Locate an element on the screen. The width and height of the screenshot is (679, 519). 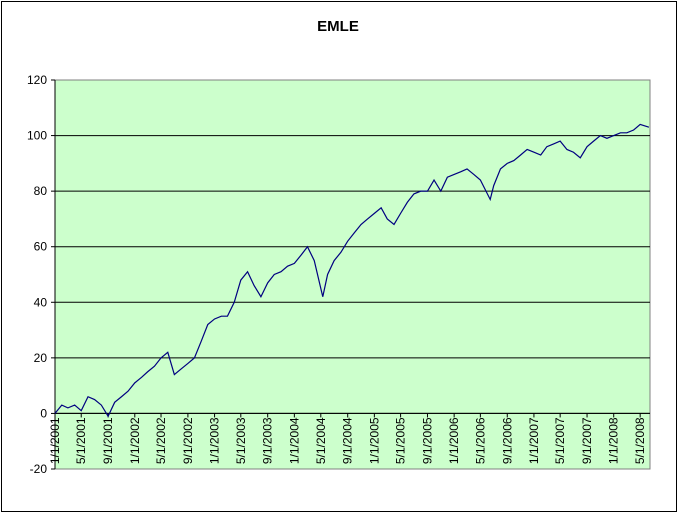
y-tick-label: 60 is located at coordinates (41, 247).